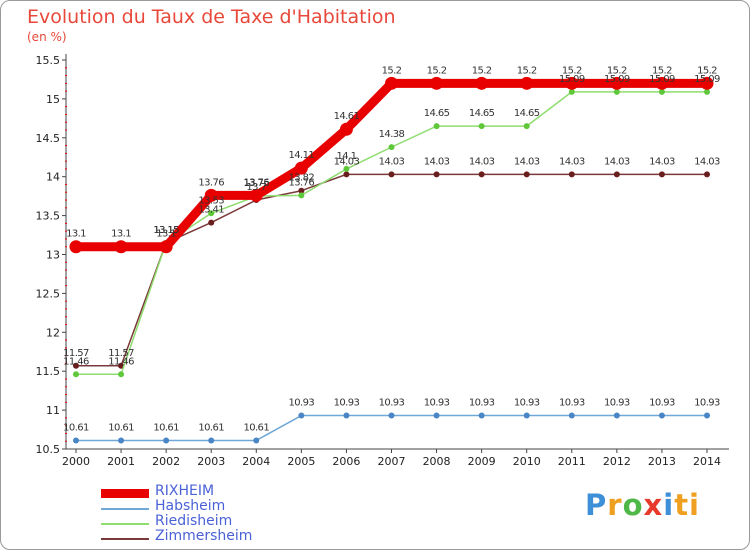 This screenshot has width=750, height=550. I want to click on y-tick-label: 15, so click(53, 99).